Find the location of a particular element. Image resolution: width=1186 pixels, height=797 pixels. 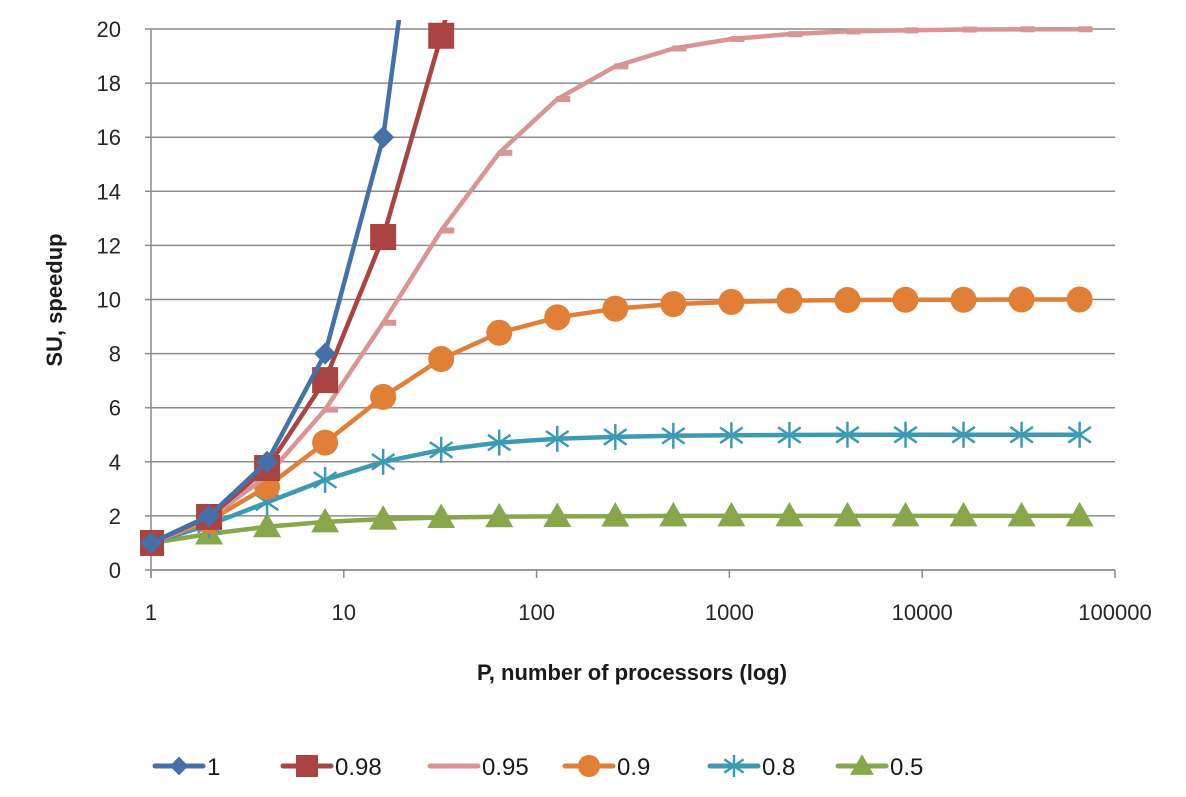

legend-label: 1 is located at coordinates (213, 767).